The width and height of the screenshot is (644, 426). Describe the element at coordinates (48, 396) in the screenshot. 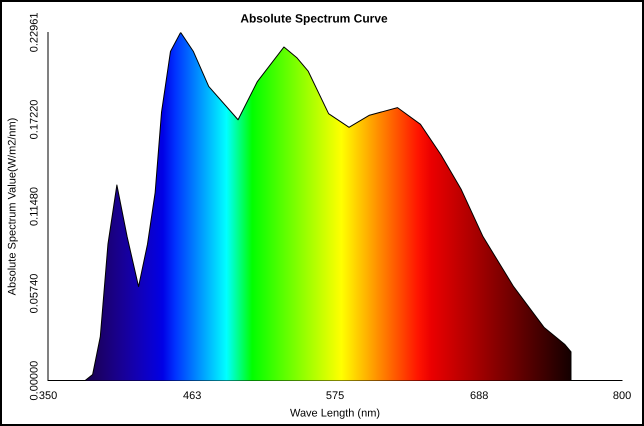

I see `x-tick-label: 350` at that location.